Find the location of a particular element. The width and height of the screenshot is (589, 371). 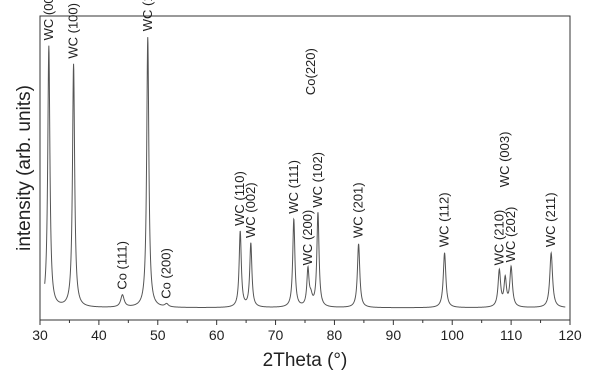

peak-label: Co (200) is located at coordinates (166, 273).